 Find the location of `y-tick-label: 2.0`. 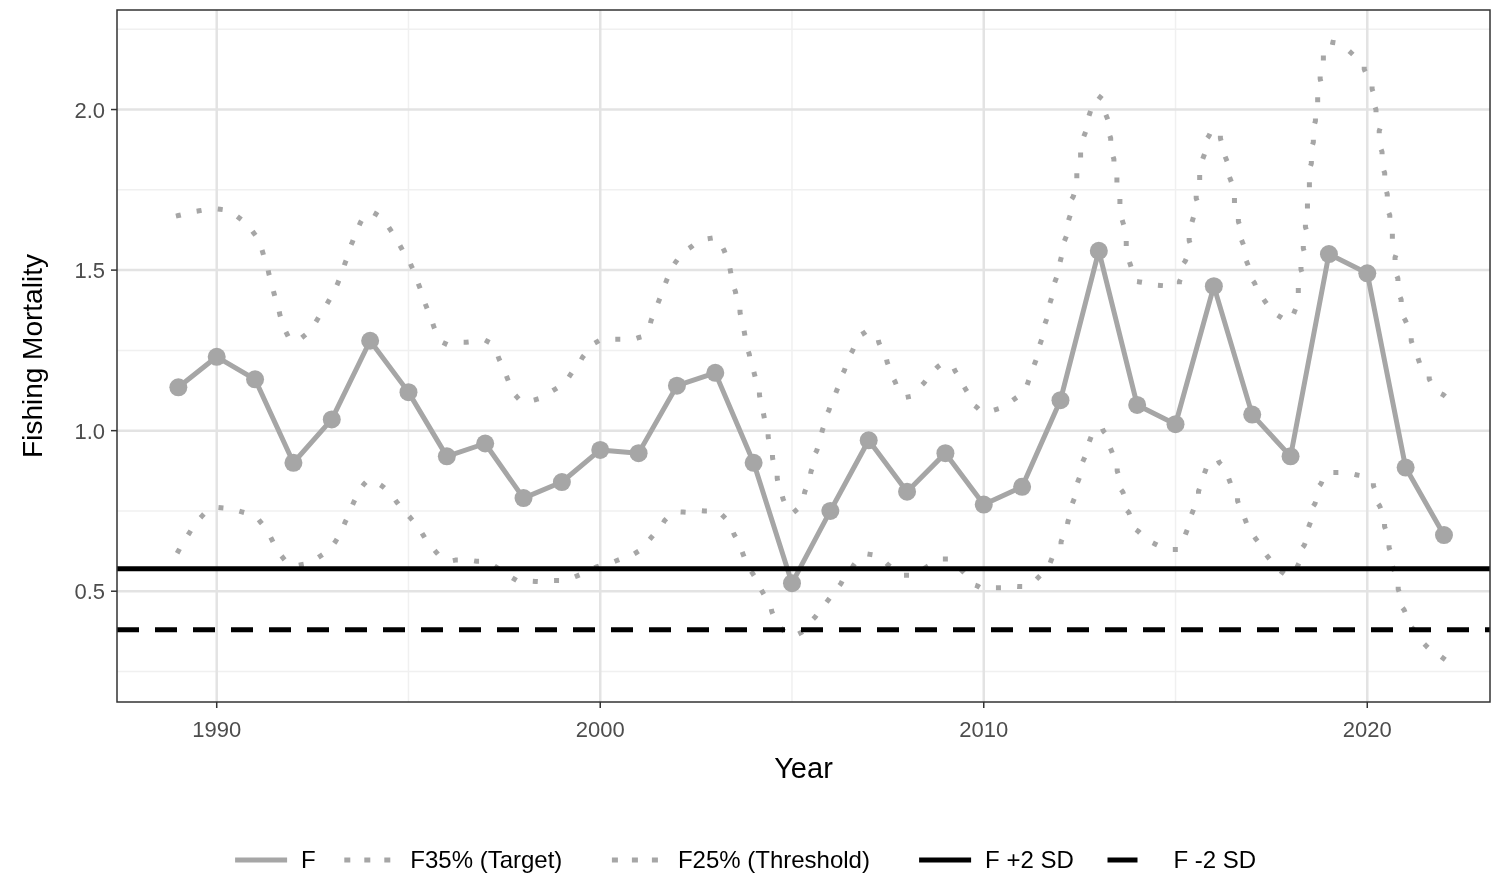

y-tick-label: 2.0 is located at coordinates (89, 110).